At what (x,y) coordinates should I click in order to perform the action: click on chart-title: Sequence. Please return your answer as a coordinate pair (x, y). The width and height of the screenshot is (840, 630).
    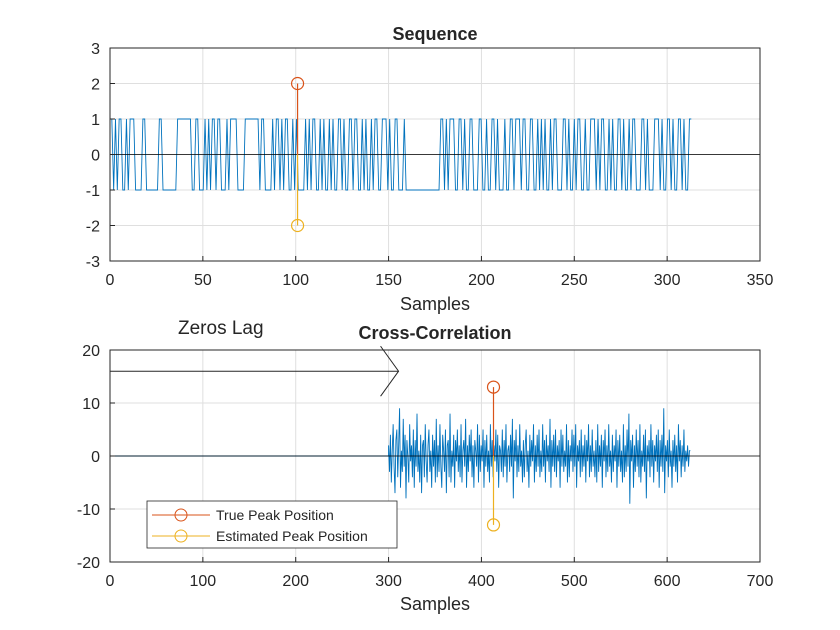
    Looking at the image, I should click on (434, 34).